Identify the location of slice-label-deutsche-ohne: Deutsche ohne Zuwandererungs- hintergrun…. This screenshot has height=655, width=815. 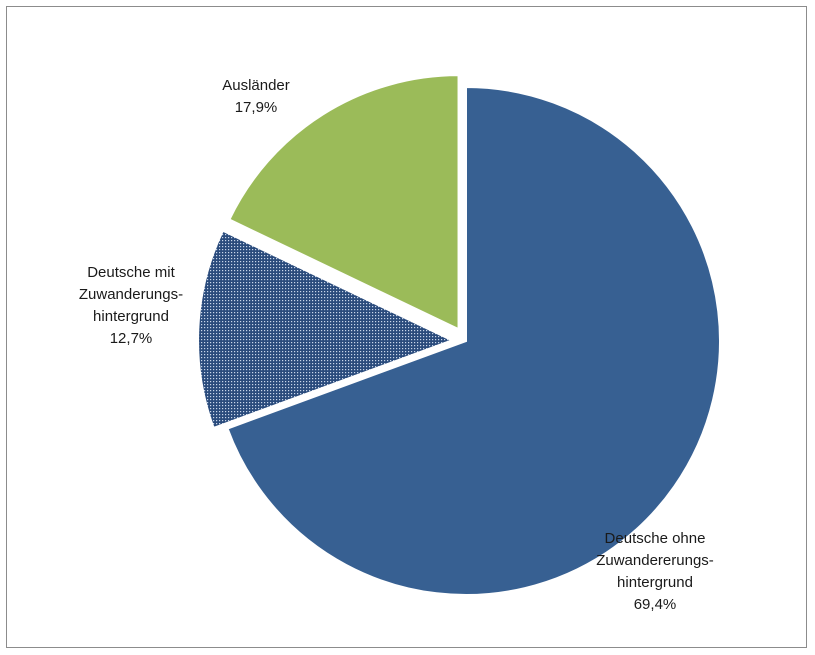
(655, 572).